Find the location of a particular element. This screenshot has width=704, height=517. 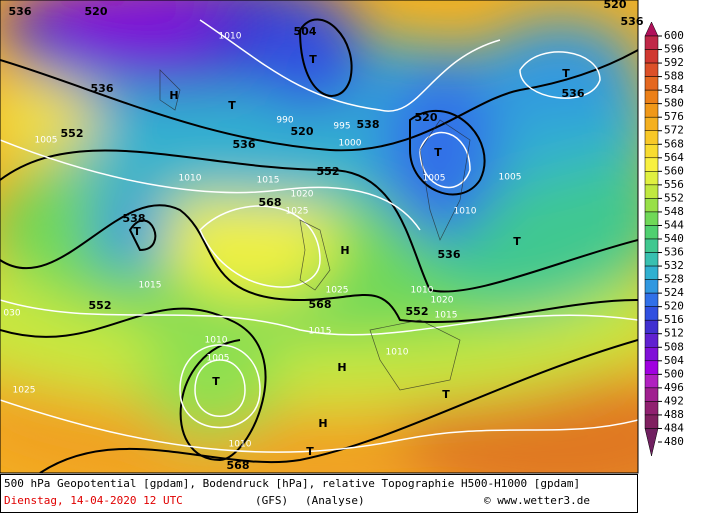

map-label: H is located at coordinates (173, 95).